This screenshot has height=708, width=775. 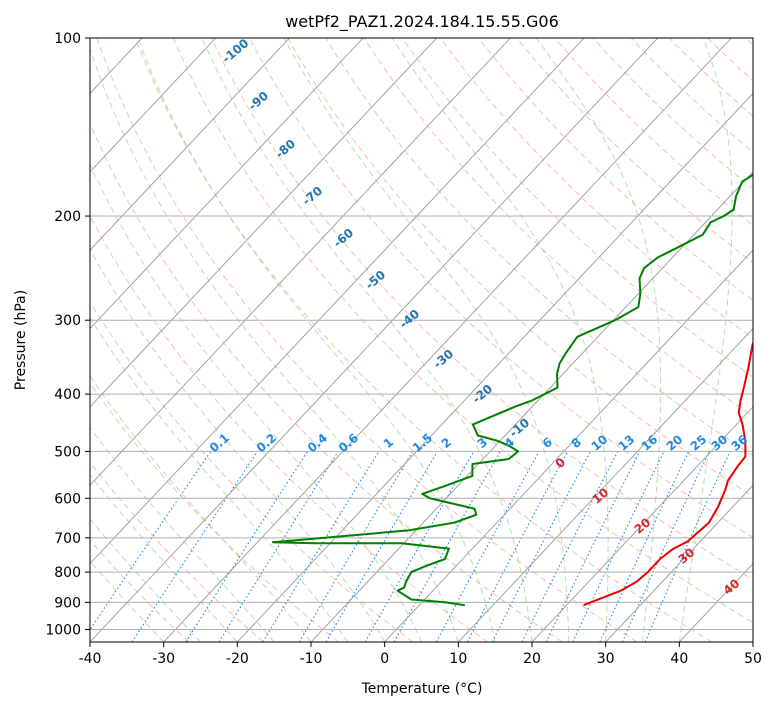 What do you see at coordinates (422, 689) in the screenshot?
I see `x-axis-label: Temperature (°C)` at bounding box center [422, 689].